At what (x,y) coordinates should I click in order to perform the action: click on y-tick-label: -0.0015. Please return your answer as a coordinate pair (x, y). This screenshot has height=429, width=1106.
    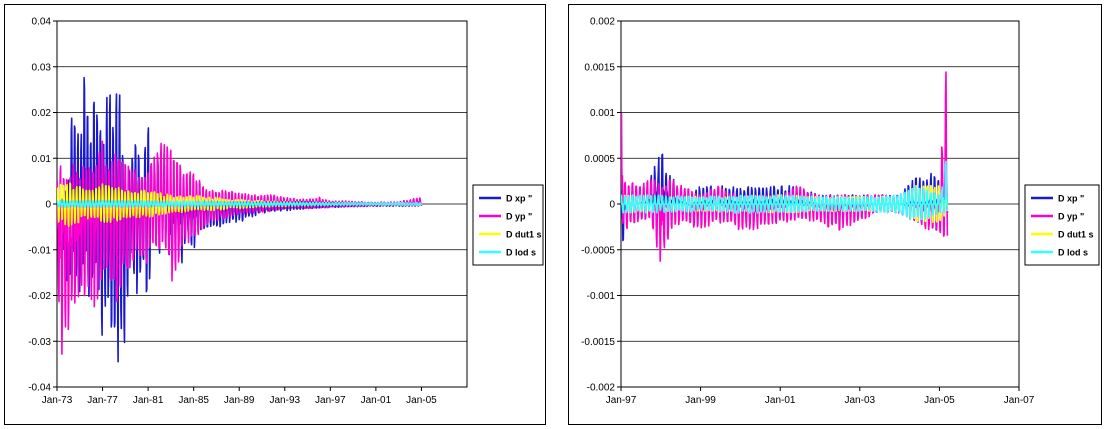
    Looking at the image, I should click on (598, 342).